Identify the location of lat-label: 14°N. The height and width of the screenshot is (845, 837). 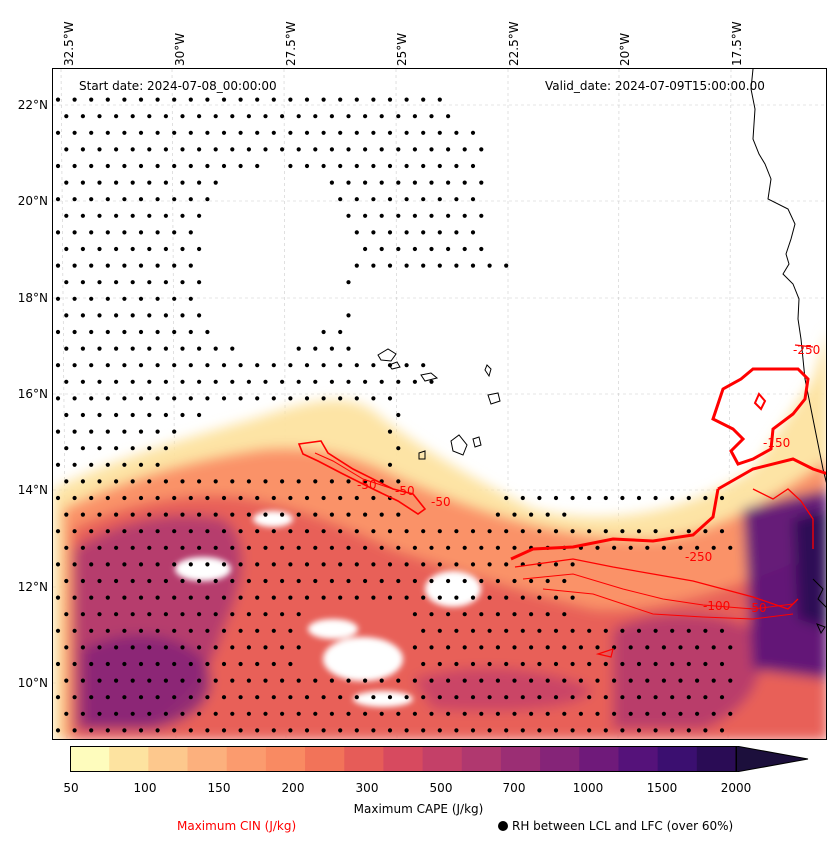
(32, 490).